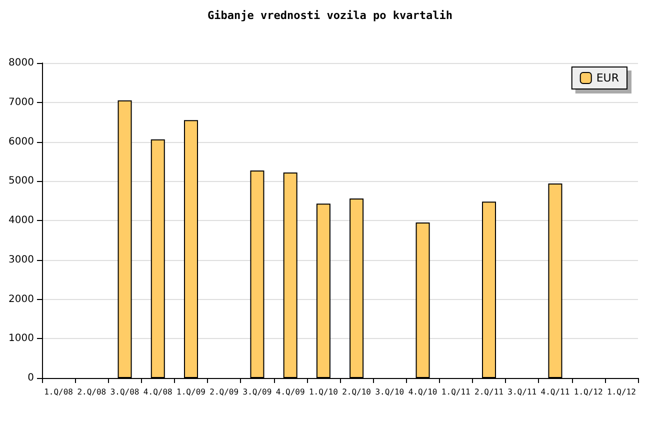 The width and height of the screenshot is (660, 440). Describe the element at coordinates (91, 392) in the screenshot. I see `x-tick-label: 2.Q/08` at that location.